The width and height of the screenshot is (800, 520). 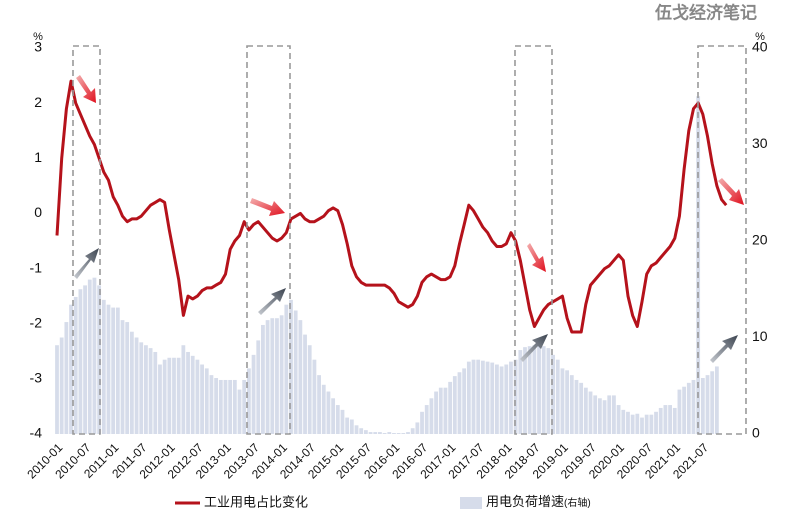 What do you see at coordinates (756, 433) in the screenshot?
I see `y2-tick-label: 0` at bounding box center [756, 433].